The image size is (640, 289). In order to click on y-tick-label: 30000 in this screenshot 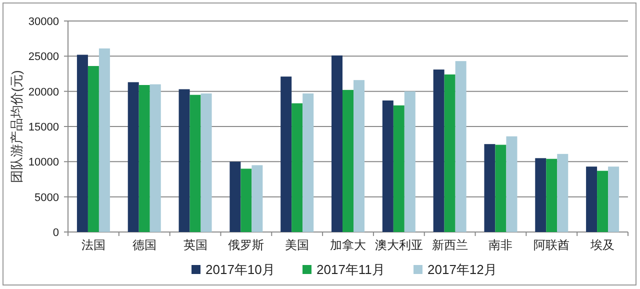, I will do `click(43, 22)`.